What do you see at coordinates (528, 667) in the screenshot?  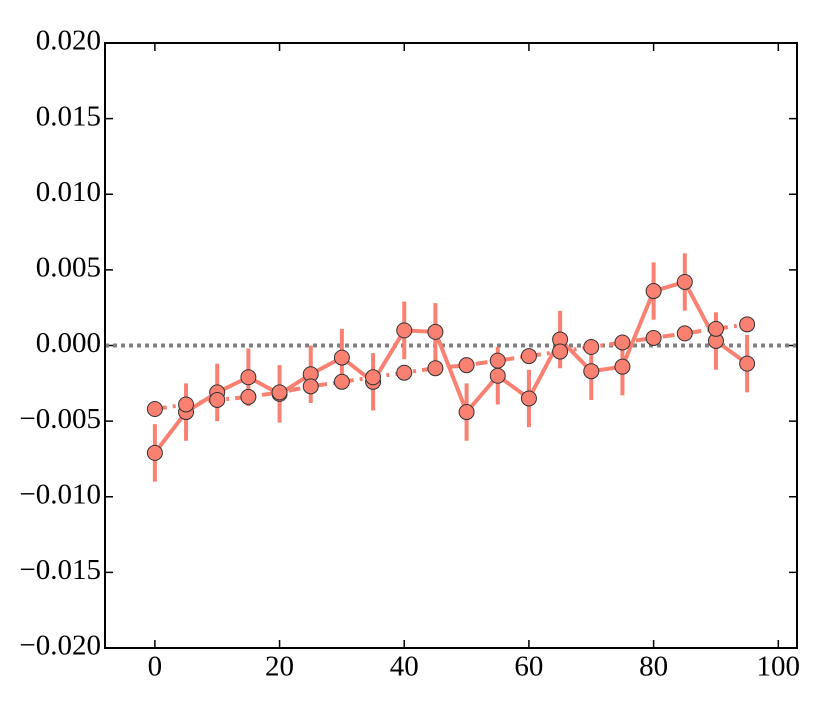 I see `x-tick-label: 60` at bounding box center [528, 667].